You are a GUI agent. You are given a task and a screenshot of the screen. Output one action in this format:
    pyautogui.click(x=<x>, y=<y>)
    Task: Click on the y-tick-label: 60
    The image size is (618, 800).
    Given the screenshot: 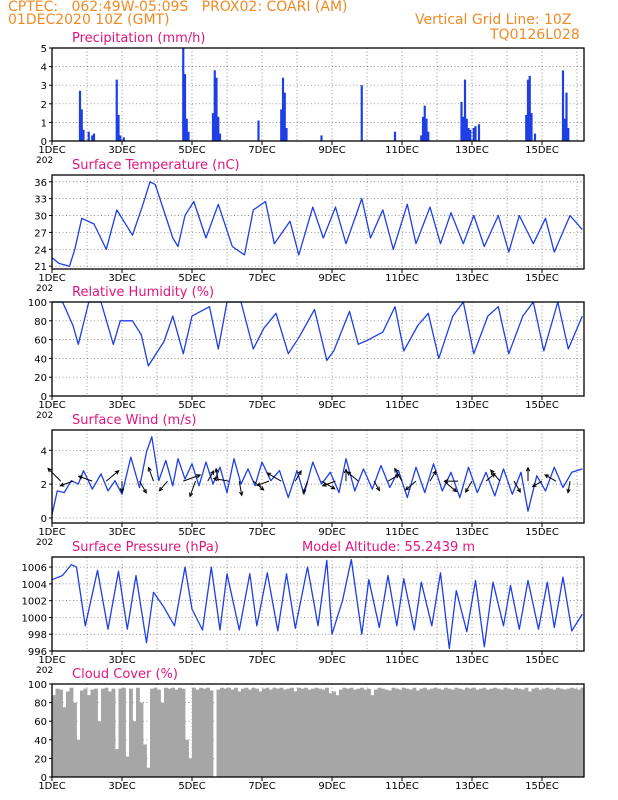 What is the action you would take?
    pyautogui.click(x=40, y=722)
    